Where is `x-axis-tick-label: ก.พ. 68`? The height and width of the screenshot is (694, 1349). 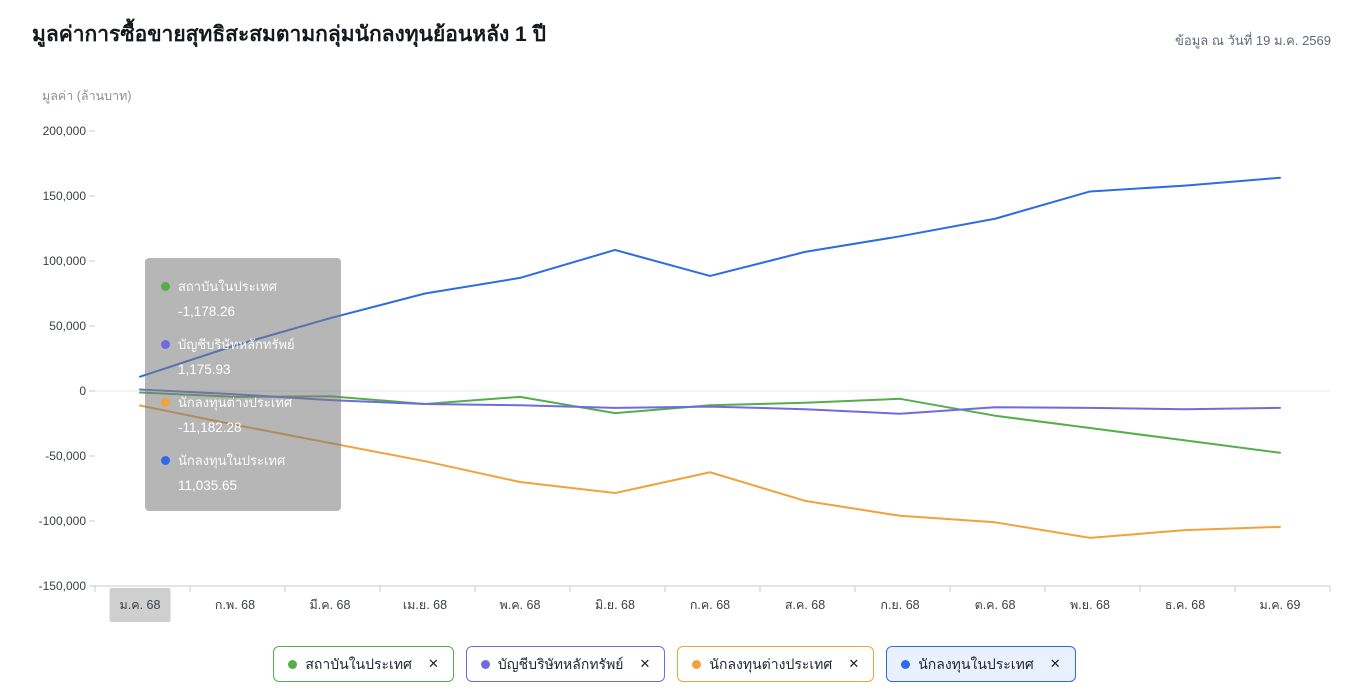
x-axis-tick-label: ก.พ. 68 is located at coordinates (235, 605).